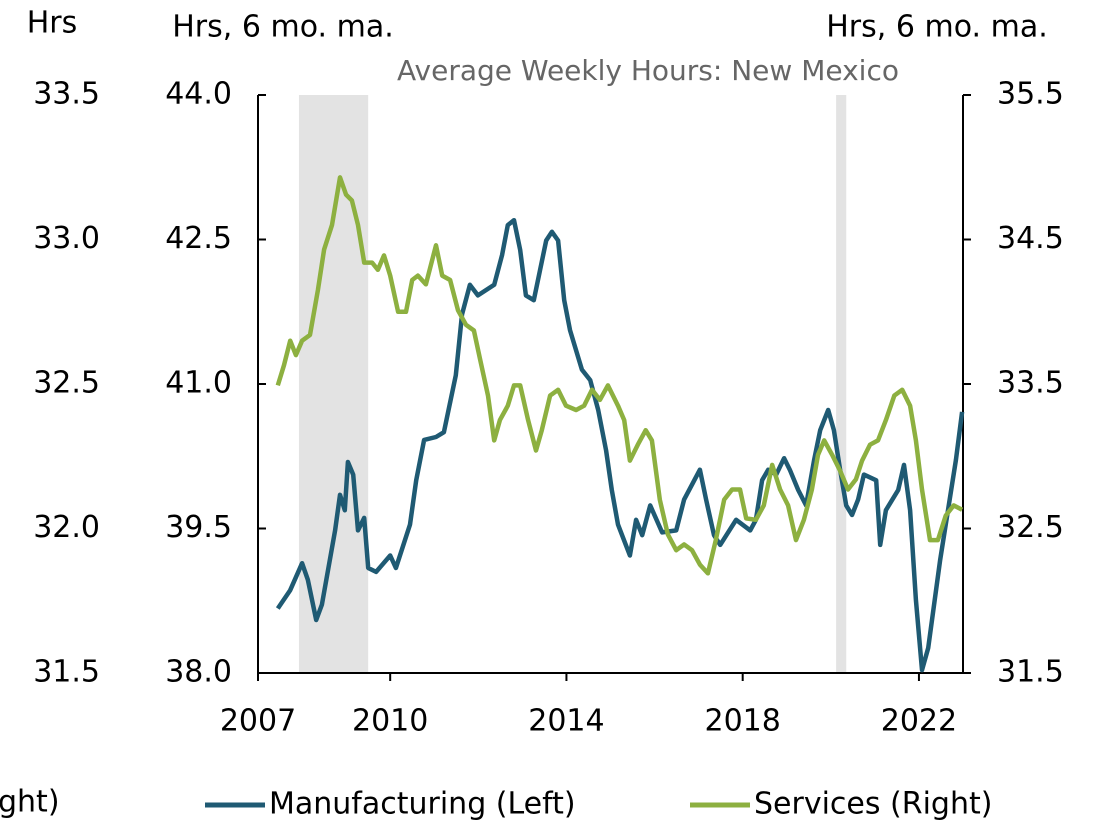  Describe the element at coordinates (66, 383) in the screenshot. I see `y3ticks-label: 32.5` at that location.